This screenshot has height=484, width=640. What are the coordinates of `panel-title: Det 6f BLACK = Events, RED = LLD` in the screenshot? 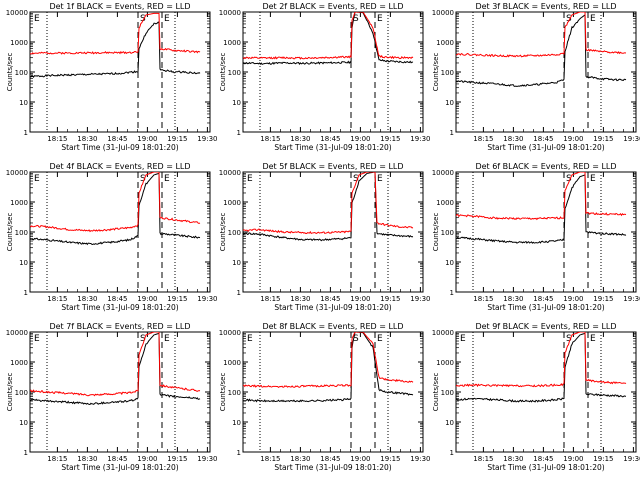 It's located at (545, 166).